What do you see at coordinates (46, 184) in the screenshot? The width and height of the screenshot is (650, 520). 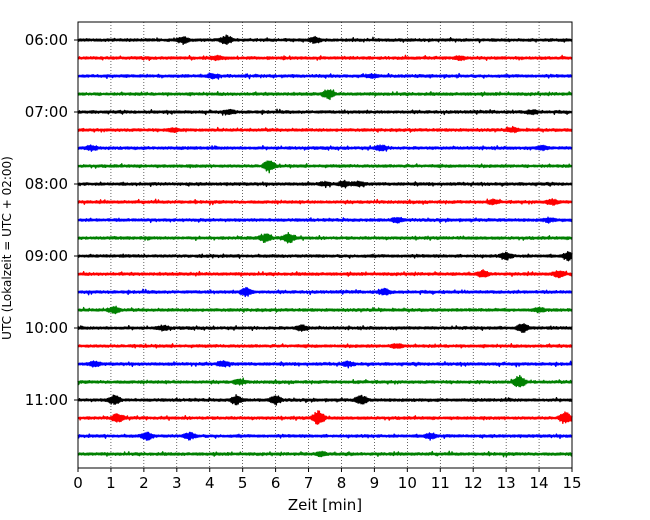 I see `y-tick-label-2: 08:00` at bounding box center [46, 184].